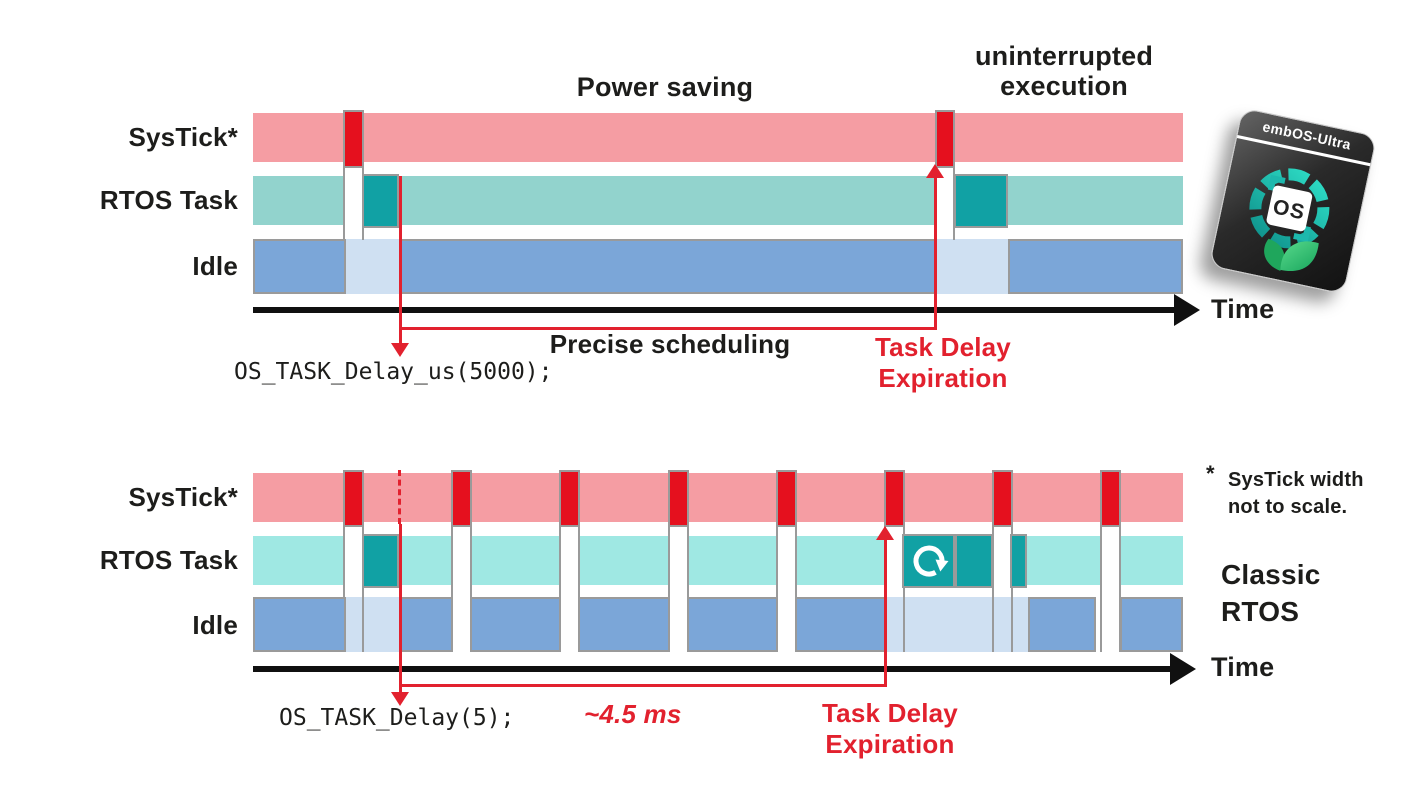  I want to click on footnote-line2: not to scale., so click(1288, 507).